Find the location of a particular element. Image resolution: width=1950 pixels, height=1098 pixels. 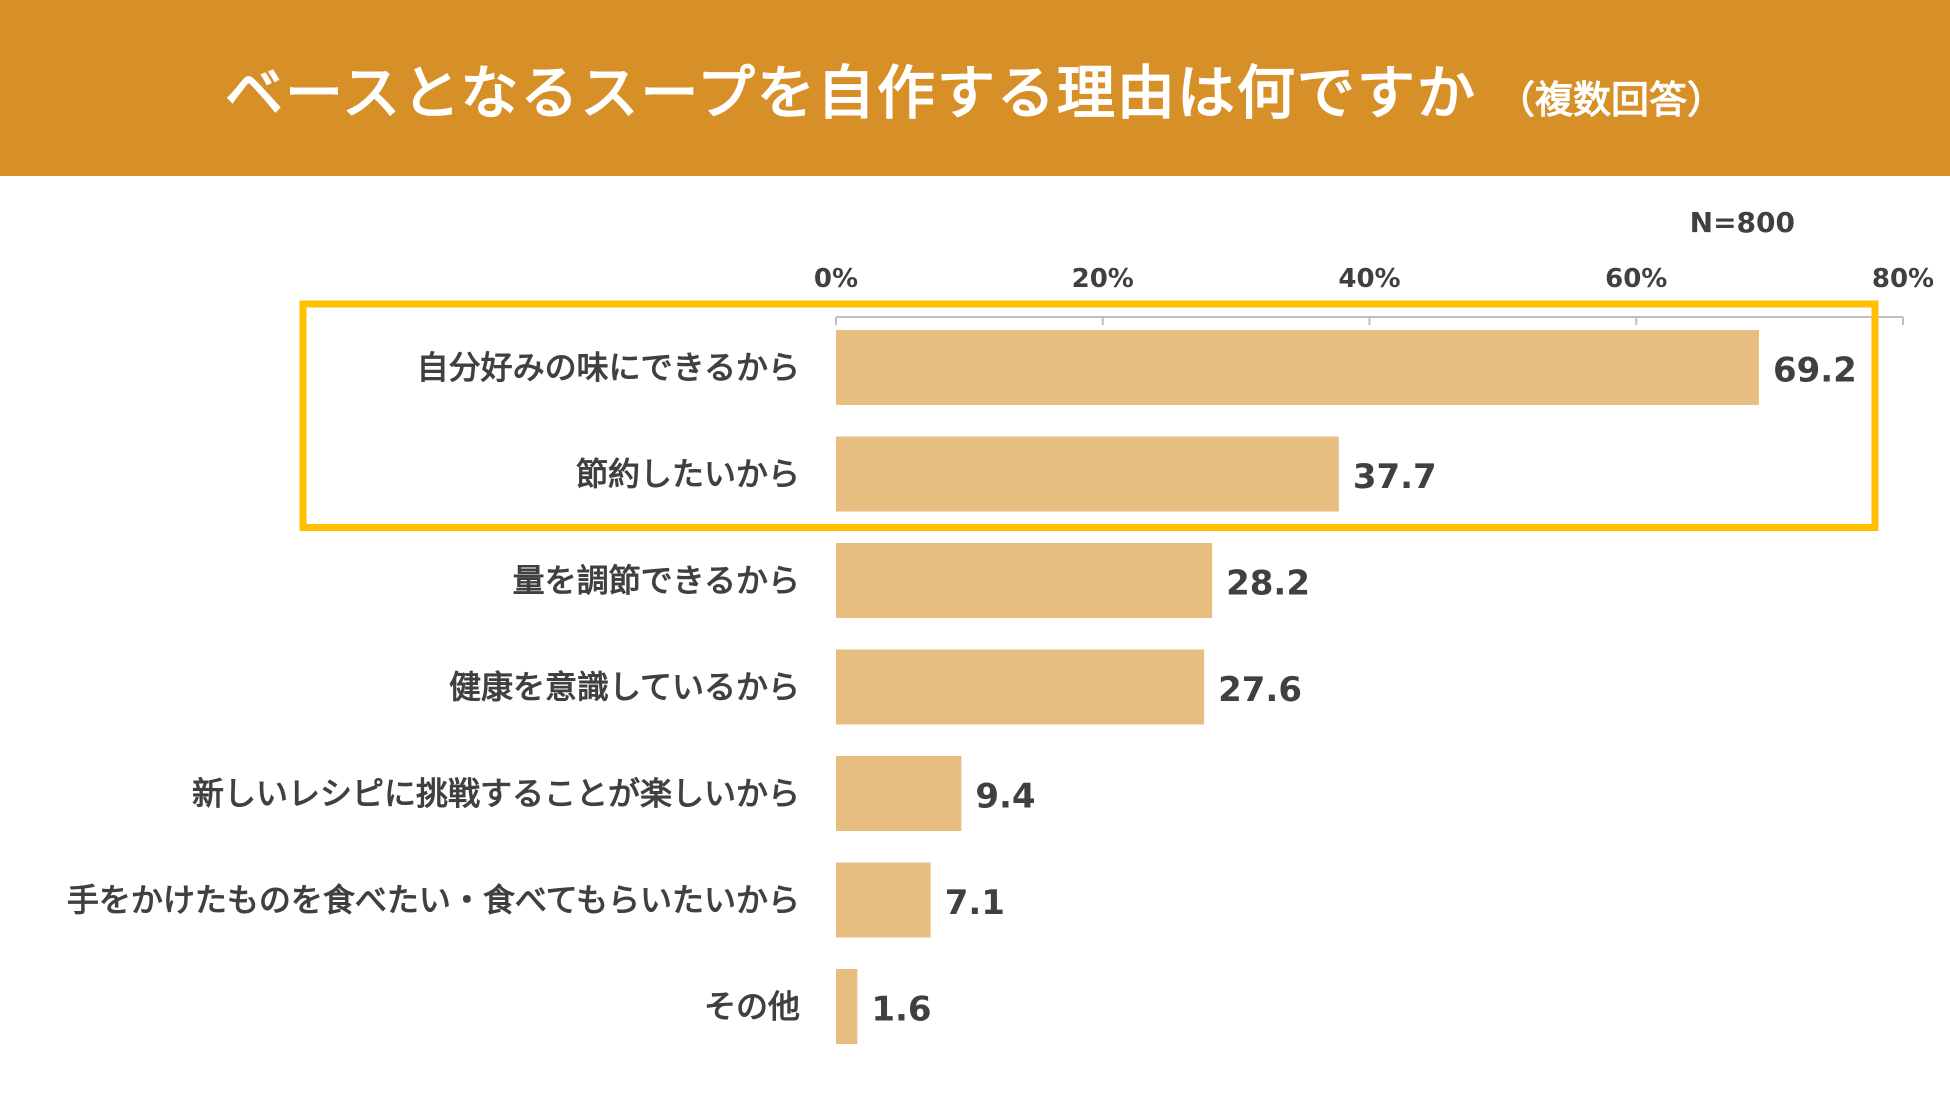

value-label: 69.2 is located at coordinates (1815, 371).